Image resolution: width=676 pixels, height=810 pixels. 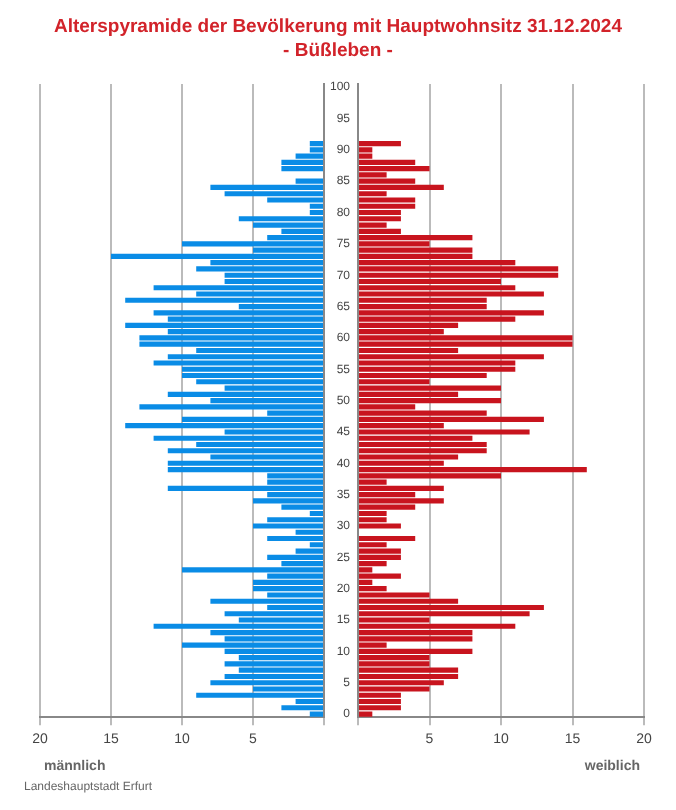 I want to click on chart-title: Alterspyramide der Bevölkerung mit Hauptwohnsitz 31.12.2024, so click(x=338, y=28).